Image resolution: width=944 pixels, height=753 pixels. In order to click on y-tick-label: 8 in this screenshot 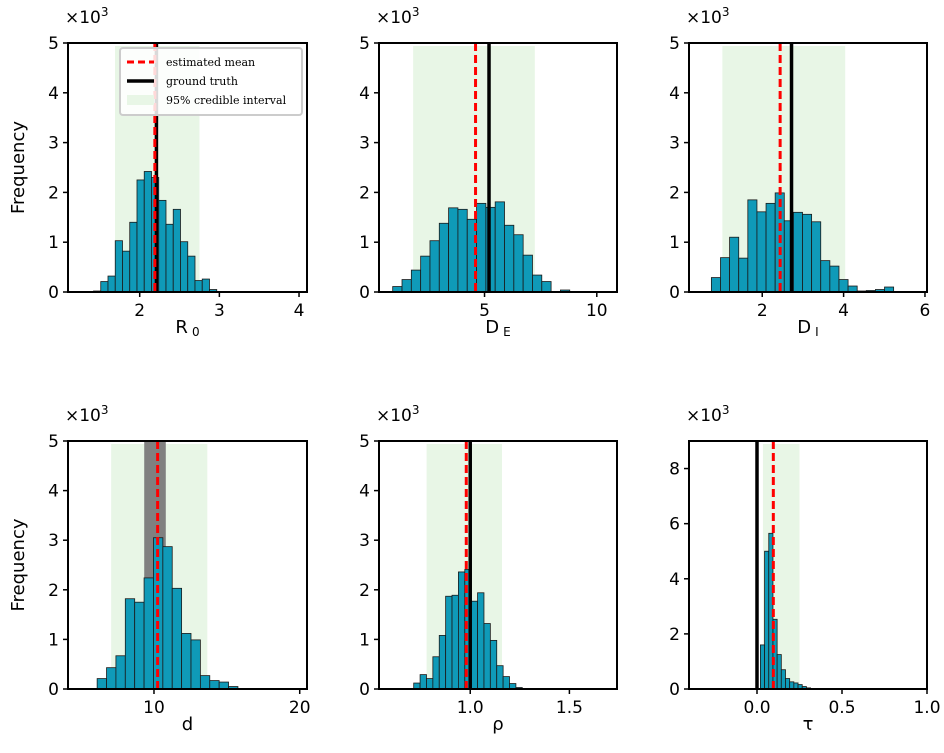, I will do `click(674, 470)`.